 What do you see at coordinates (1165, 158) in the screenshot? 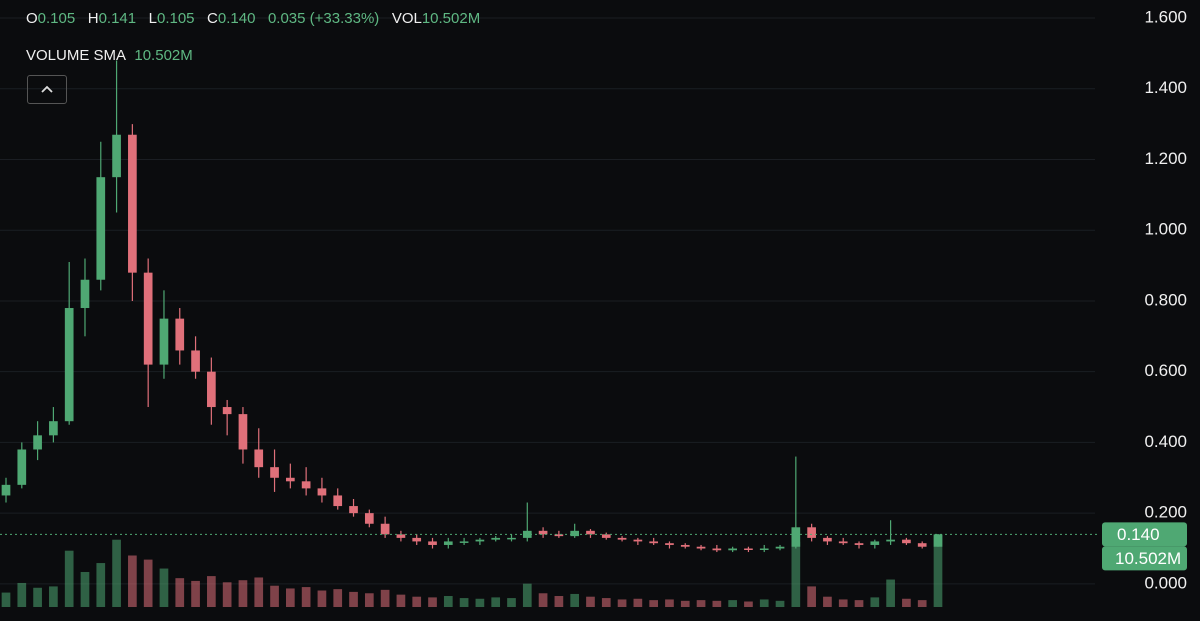
I see `y-tick-label: 1.200` at bounding box center [1165, 158].